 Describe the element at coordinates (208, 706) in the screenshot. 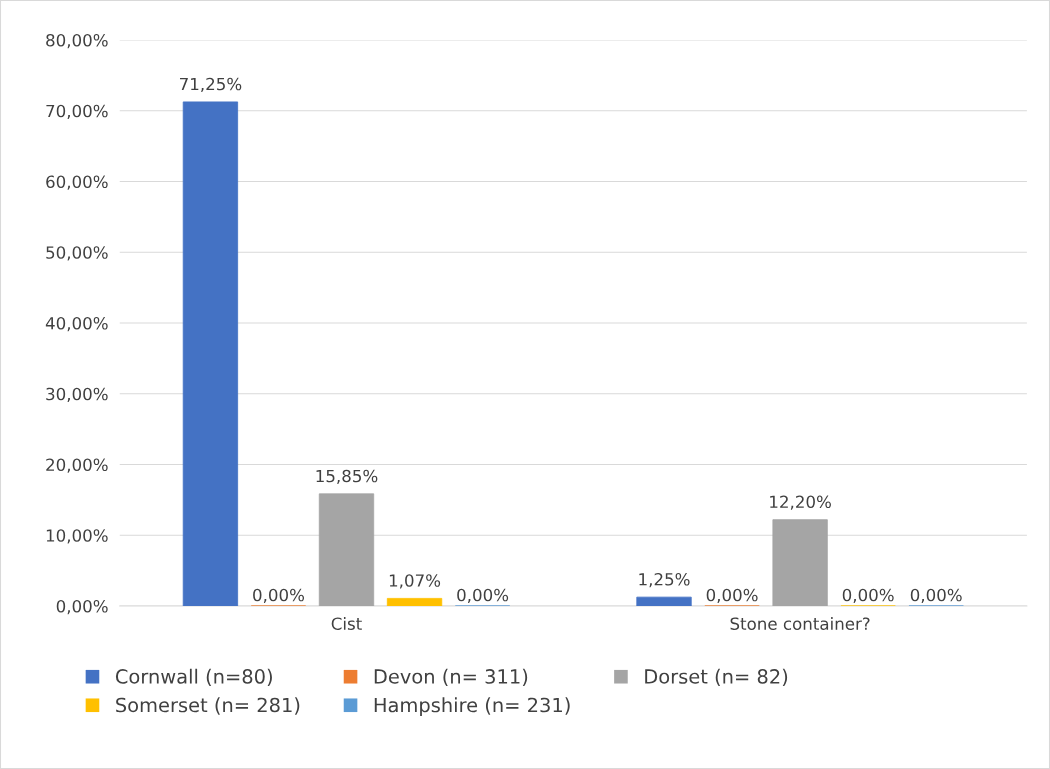

I see `legend-label: Somerset (n= 281)` at that location.